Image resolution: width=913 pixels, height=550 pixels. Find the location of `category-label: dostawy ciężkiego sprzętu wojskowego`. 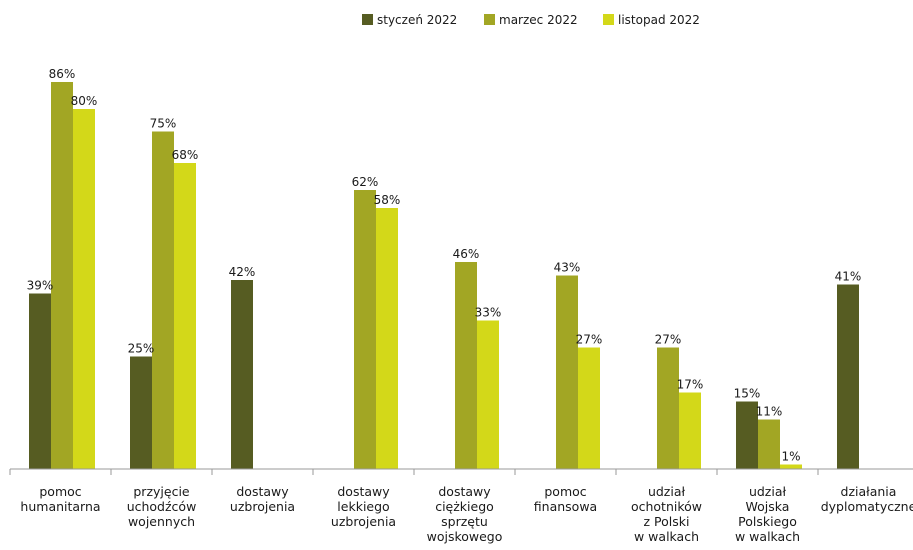

category-label: dostawy ciężkiego sprzętu wojskowego is located at coordinates (465, 514).